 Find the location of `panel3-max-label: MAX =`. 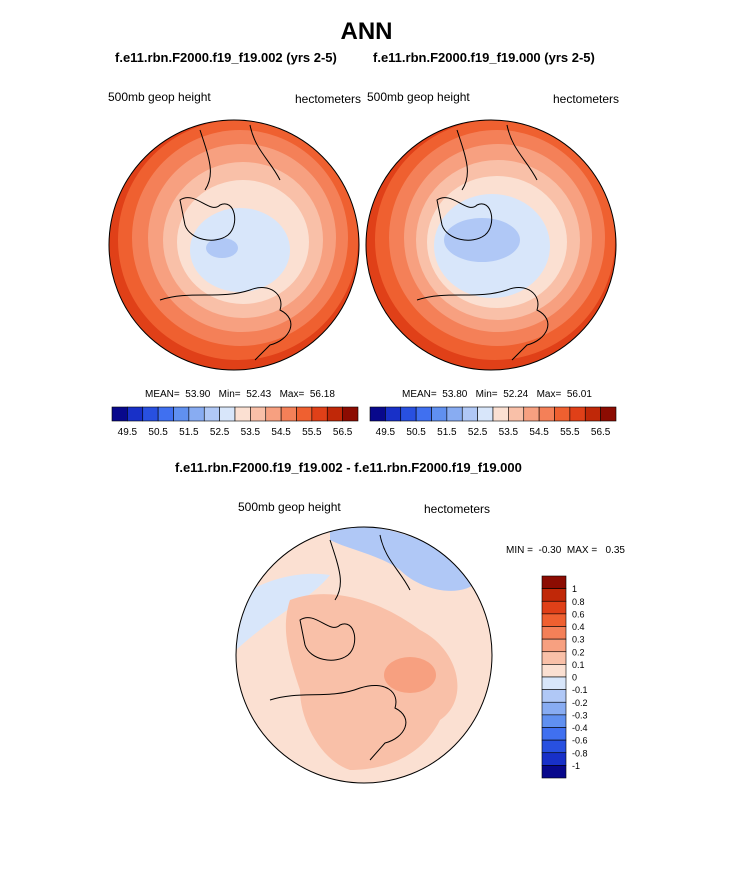

panel3-max-label: MAX = is located at coordinates (582, 550).